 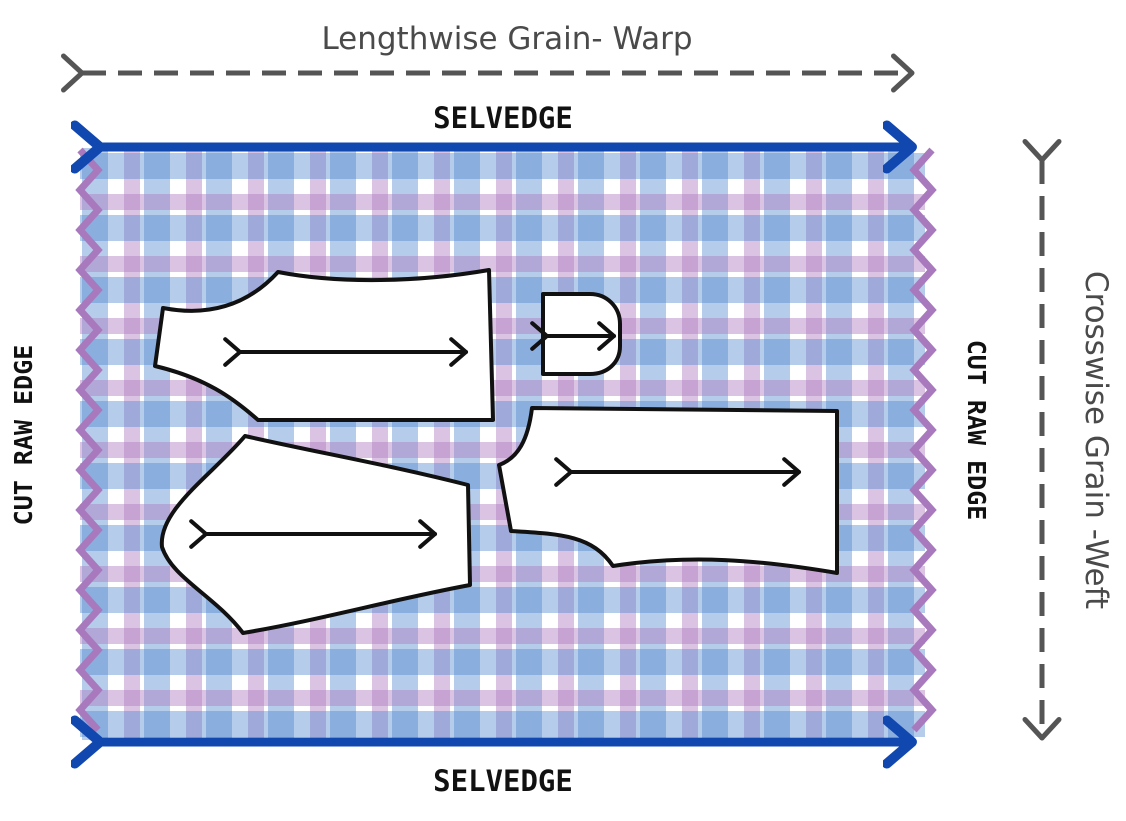 What do you see at coordinates (923, 440) in the screenshot?
I see `raw-edge-right-zigzag` at bounding box center [923, 440].